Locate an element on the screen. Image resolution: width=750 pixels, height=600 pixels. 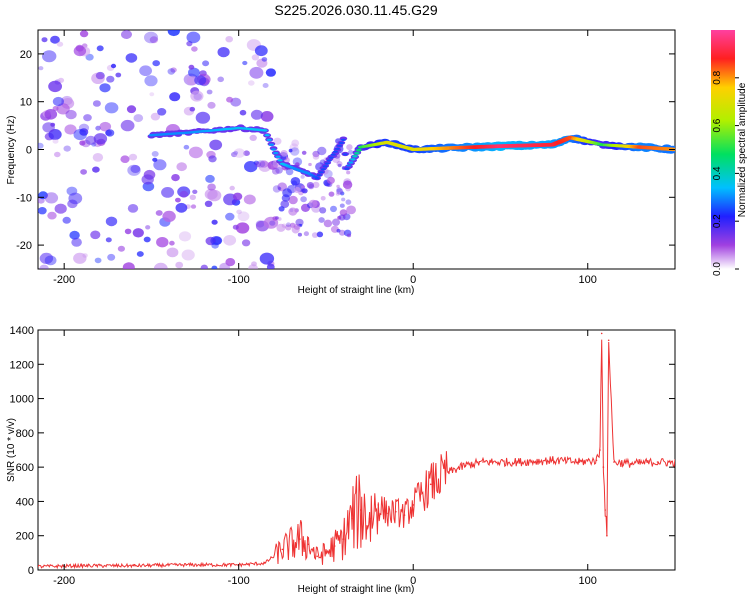
colorbar-tick-label: 0.0 is located at coordinates (717, 269).